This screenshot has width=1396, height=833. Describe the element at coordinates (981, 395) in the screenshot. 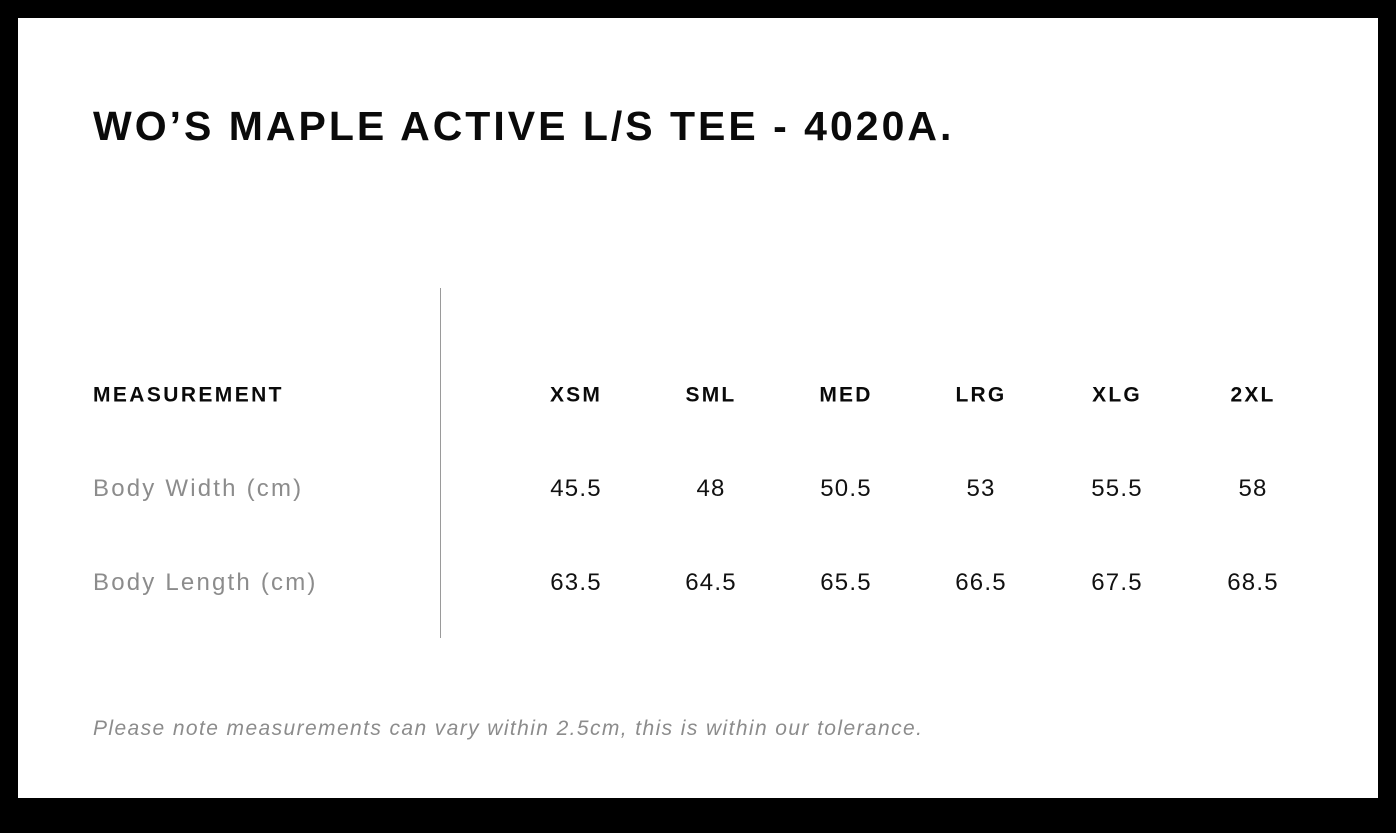

I see `size-header-lrg: LRG` at that location.